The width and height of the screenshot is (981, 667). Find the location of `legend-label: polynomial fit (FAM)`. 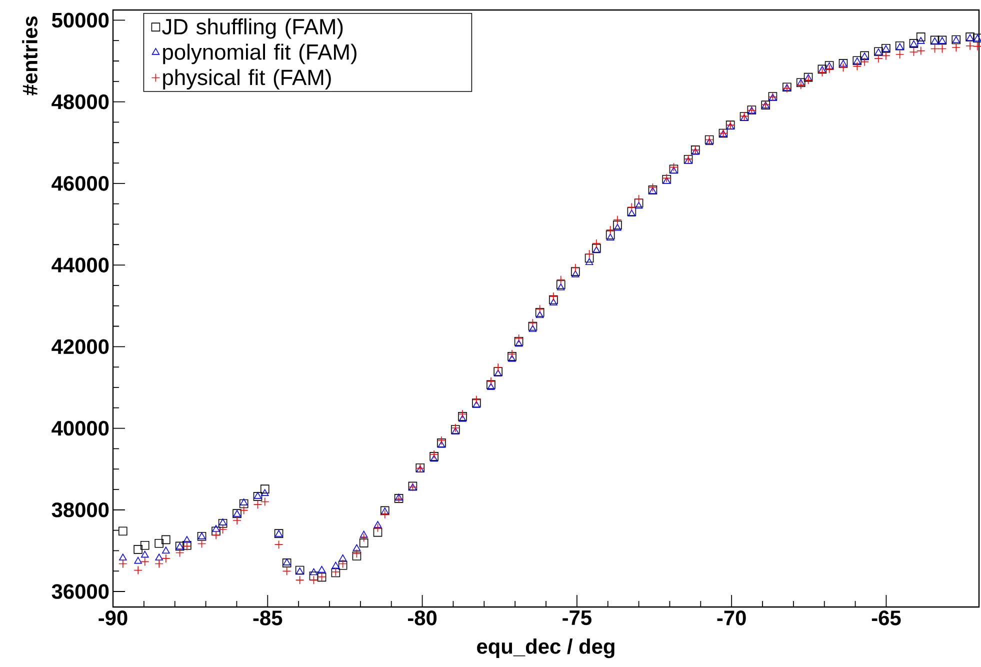

legend-label: polynomial fit (FAM) is located at coordinates (259, 54).